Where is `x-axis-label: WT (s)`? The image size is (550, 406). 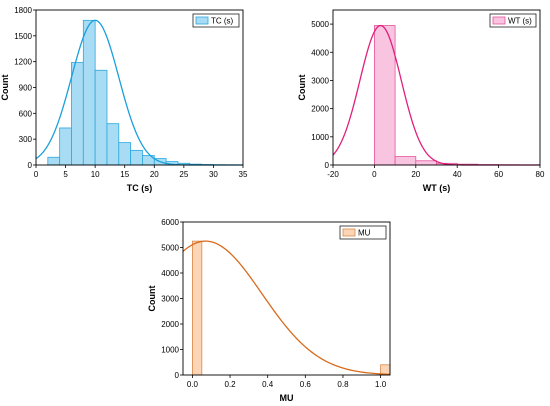 x-axis-label: WT (s) is located at coordinates (437, 188).